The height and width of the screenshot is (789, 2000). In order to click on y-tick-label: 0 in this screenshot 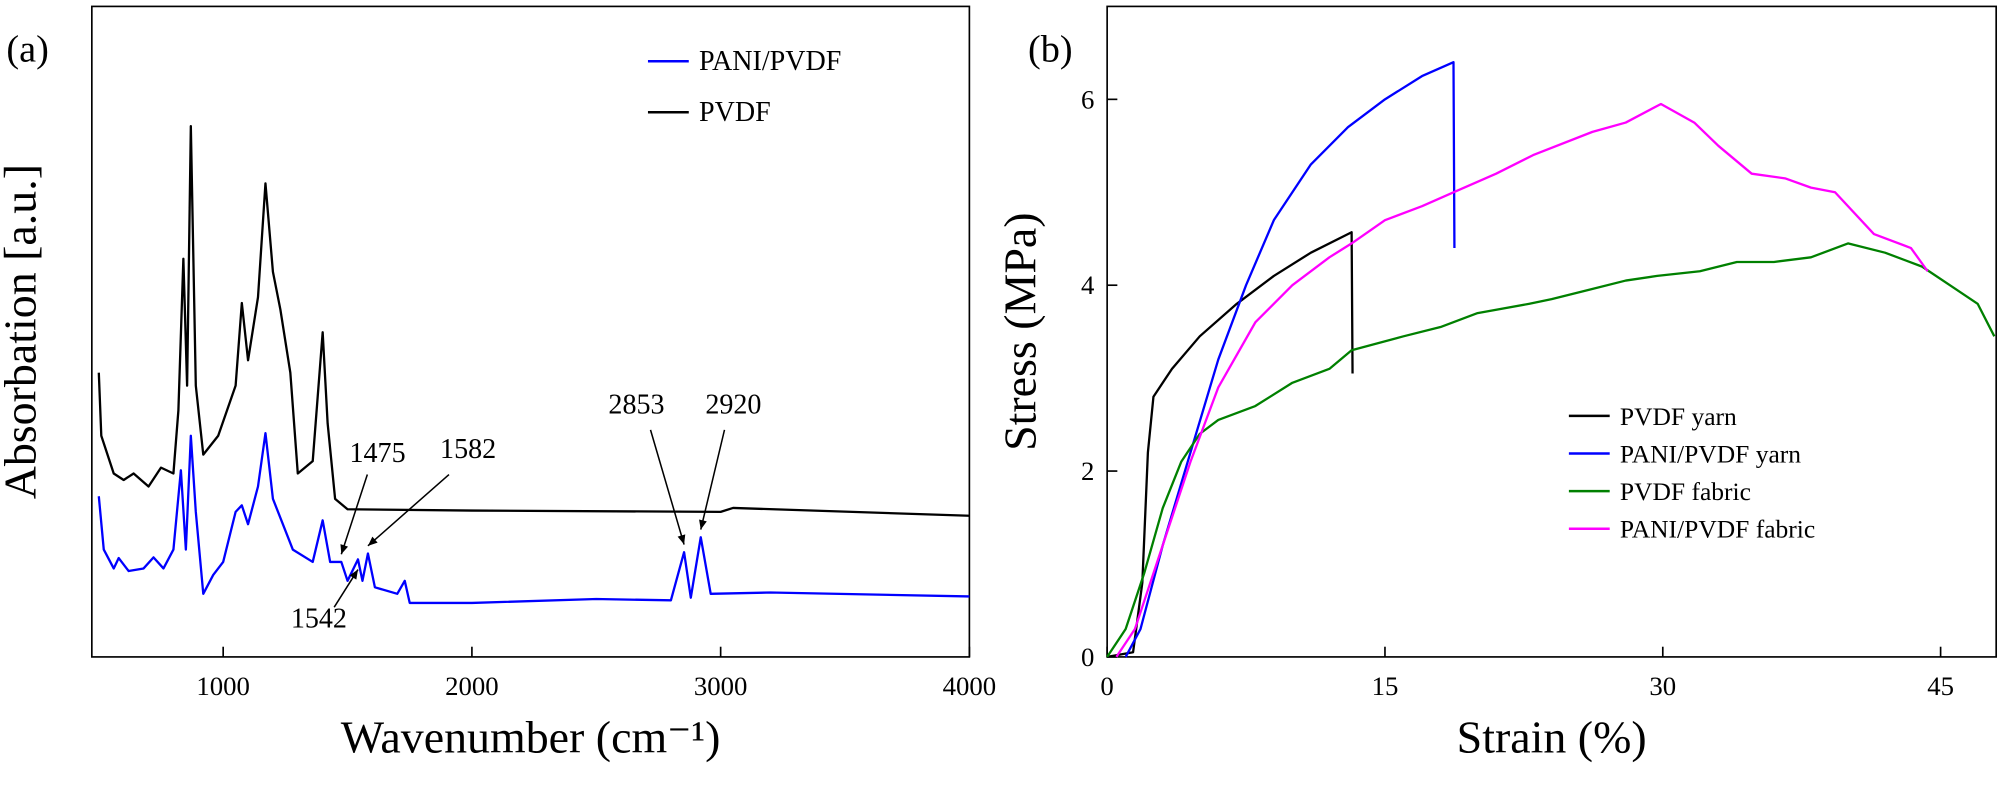, I will do `click(1087, 657)`.